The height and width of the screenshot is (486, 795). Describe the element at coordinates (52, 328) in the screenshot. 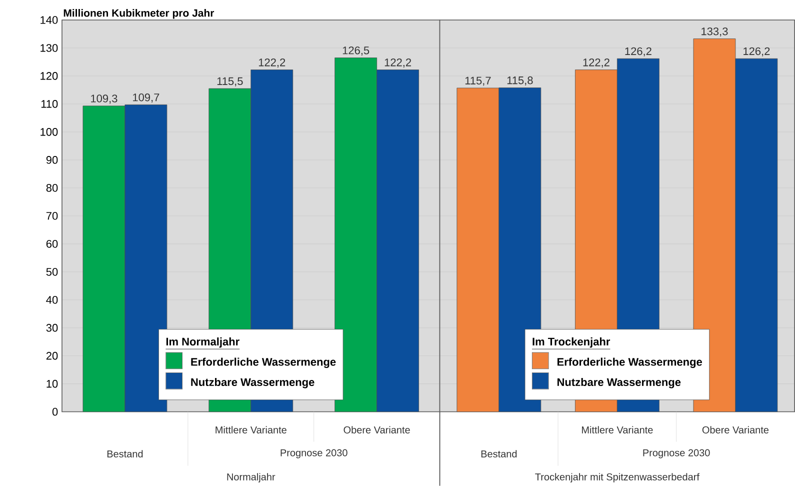

I see `y-tick-label: 30` at that location.